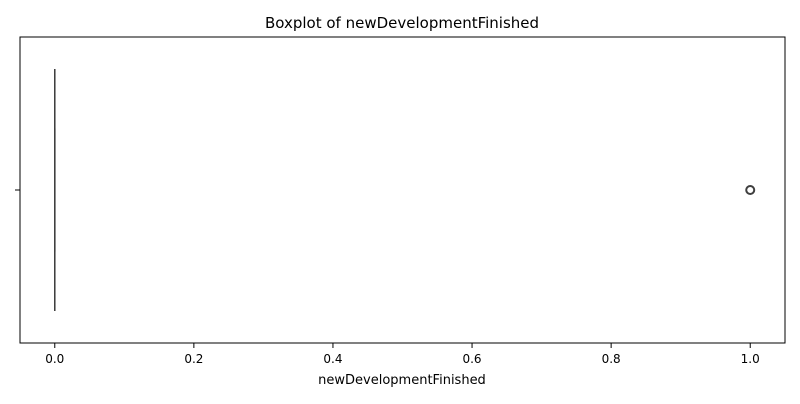 The width and height of the screenshot is (800, 404). What do you see at coordinates (471, 359) in the screenshot?
I see `x-tick-label: 0.6` at bounding box center [471, 359].